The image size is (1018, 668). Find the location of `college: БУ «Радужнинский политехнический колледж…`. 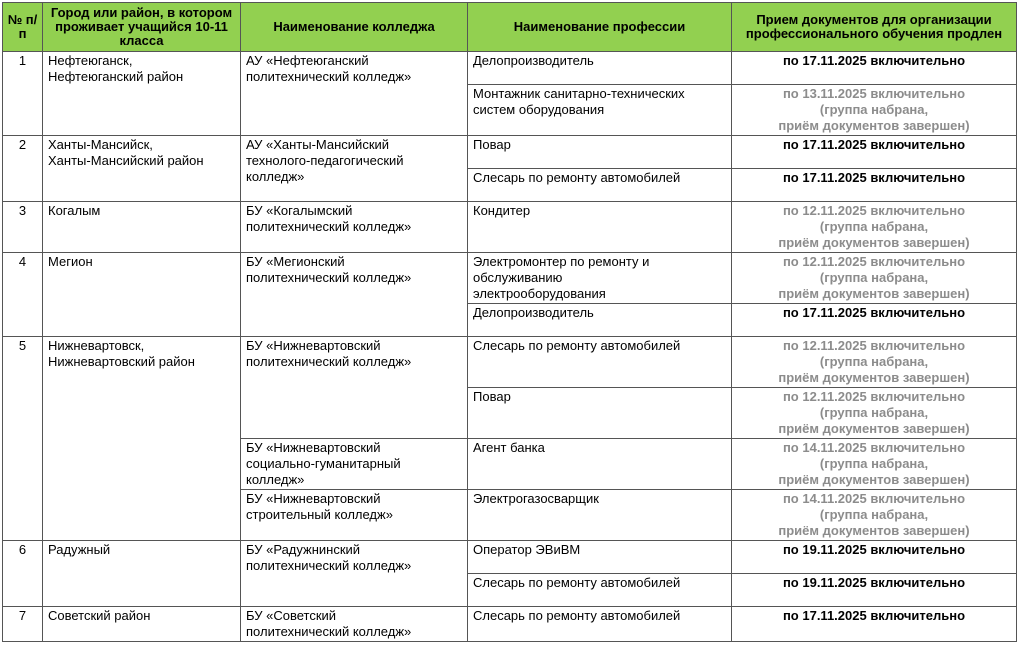

college: БУ «Радужнинский политехнический колледж… is located at coordinates (354, 573).